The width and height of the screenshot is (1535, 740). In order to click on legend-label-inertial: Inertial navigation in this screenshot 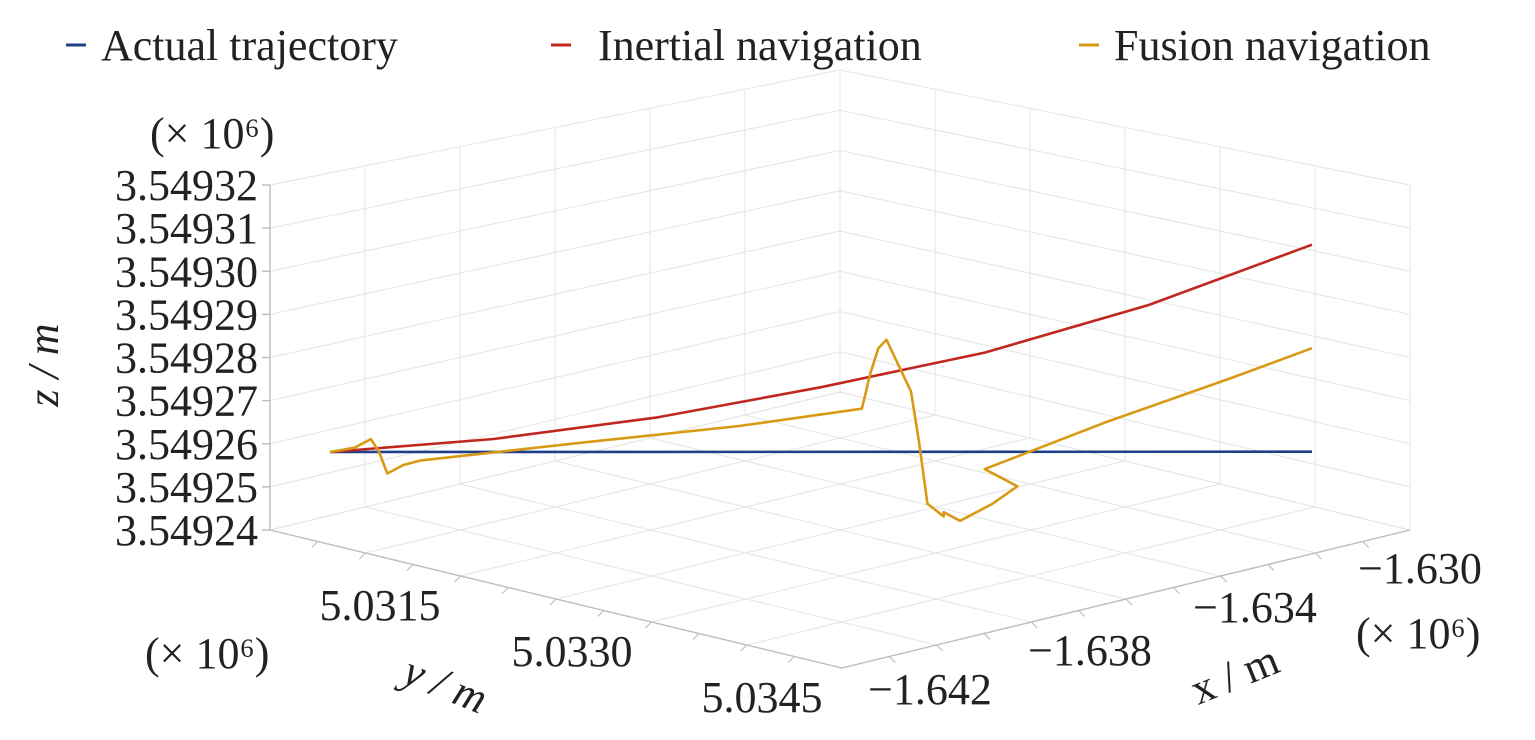, I will do `click(760, 45)`.